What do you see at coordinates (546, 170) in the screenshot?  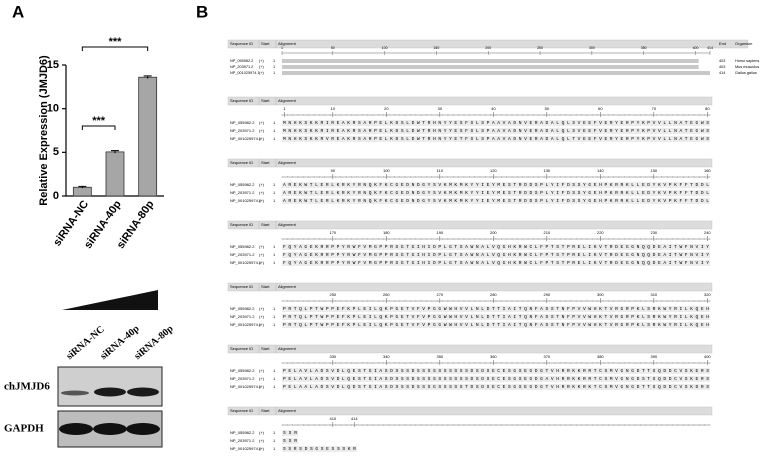 I see `ruler-label: 130` at bounding box center [546, 170].